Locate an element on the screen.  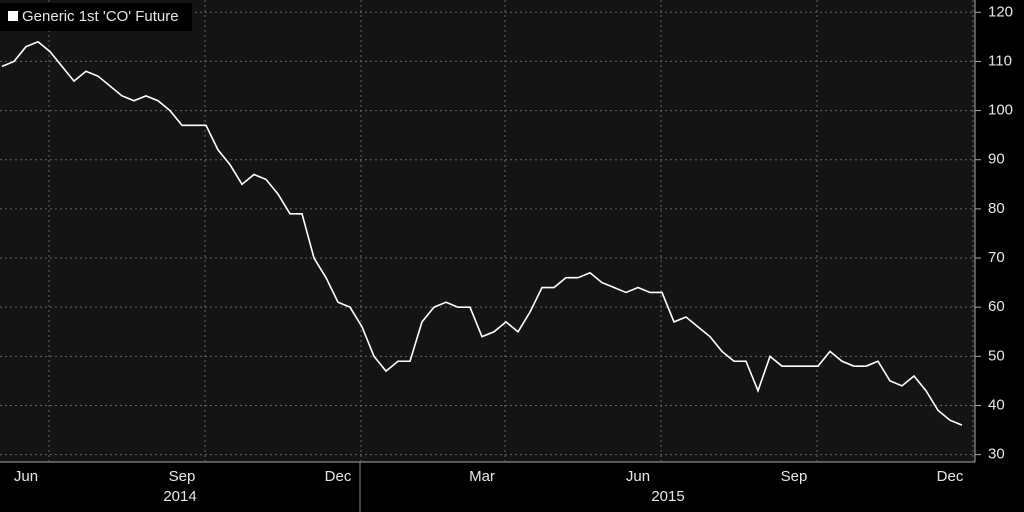
legend is located at coordinates (96, 17).